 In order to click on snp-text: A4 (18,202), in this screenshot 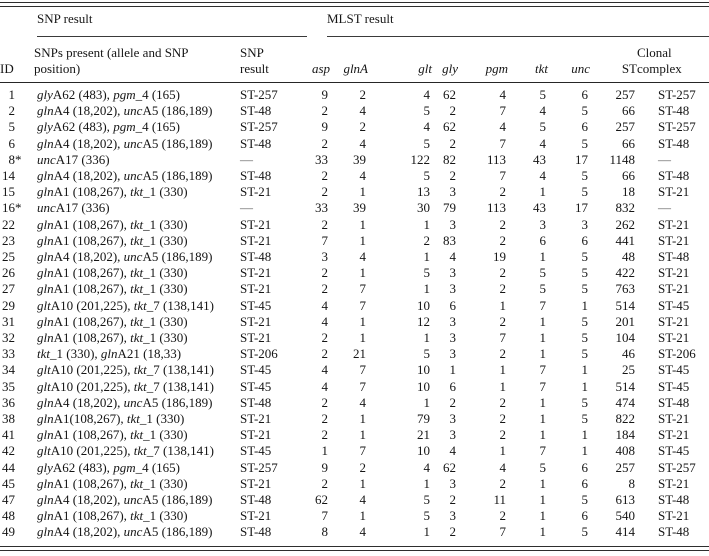, I will do `click(88, 402)`.